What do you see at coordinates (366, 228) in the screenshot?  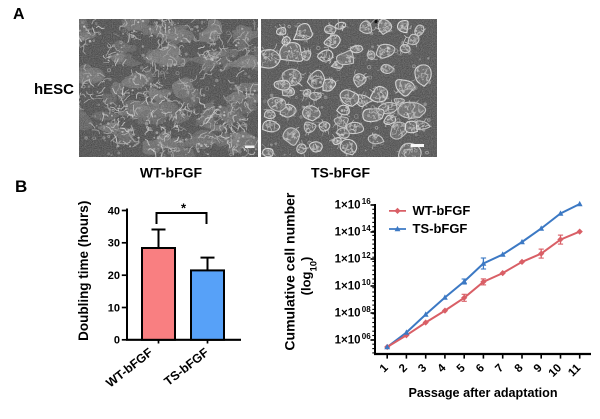 I see `svg-text: 14` at bounding box center [366, 228].